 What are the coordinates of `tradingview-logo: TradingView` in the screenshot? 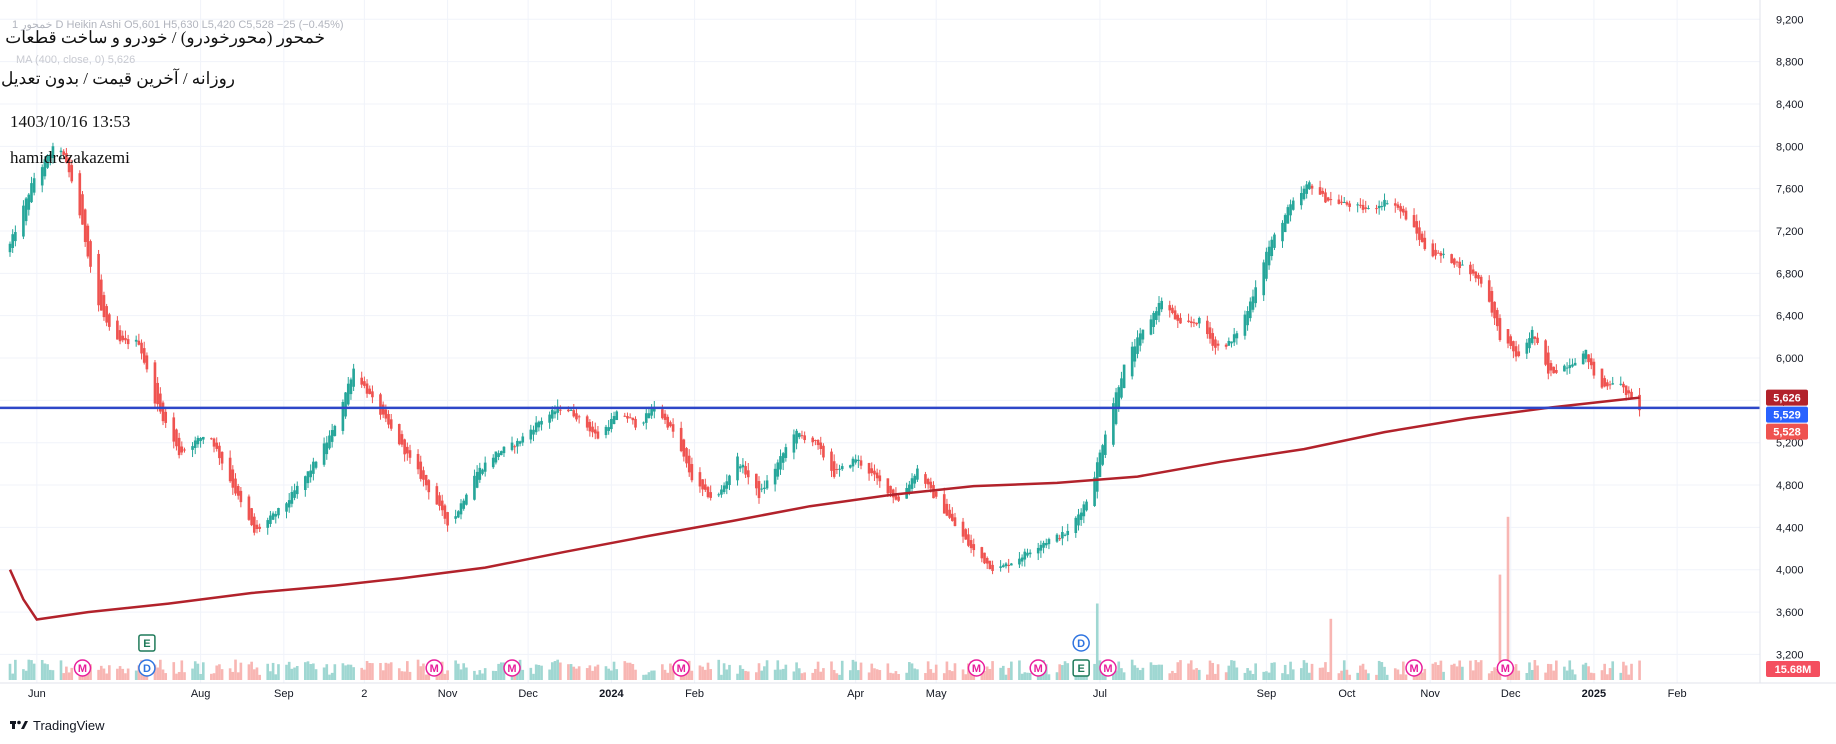 It's located at (57, 725).